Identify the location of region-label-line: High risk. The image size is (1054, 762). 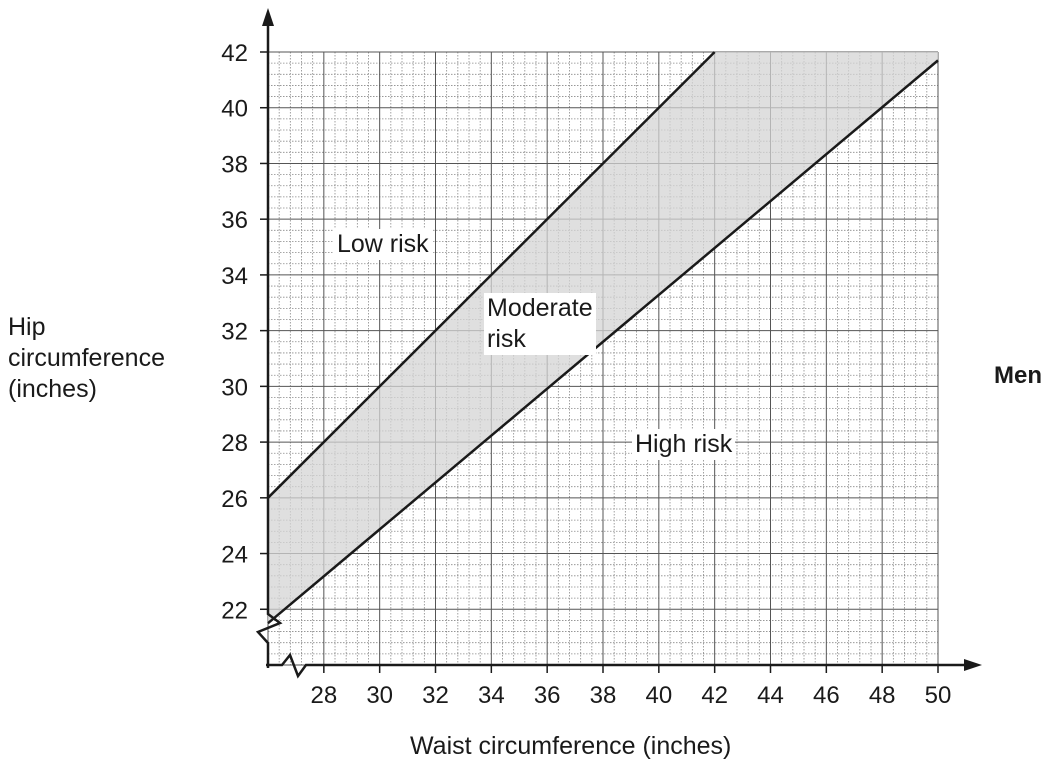
(684, 444).